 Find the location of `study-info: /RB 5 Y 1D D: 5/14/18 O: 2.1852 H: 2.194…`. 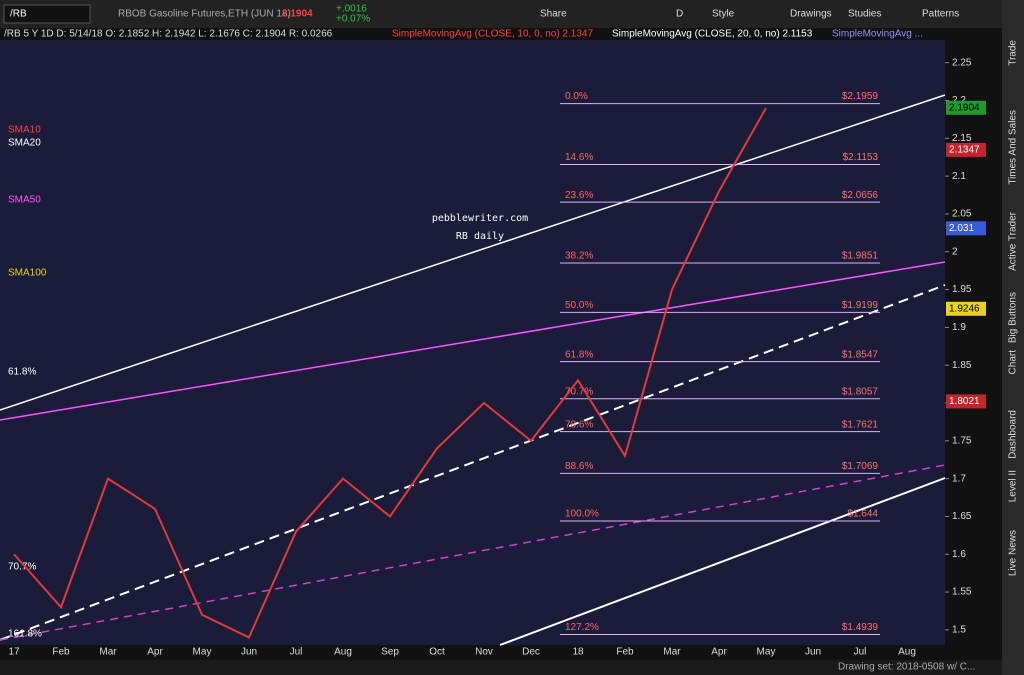

study-info: /RB 5 Y 1D D: 5/14/18 O: 2.1852 H: 2.194… is located at coordinates (168, 34).